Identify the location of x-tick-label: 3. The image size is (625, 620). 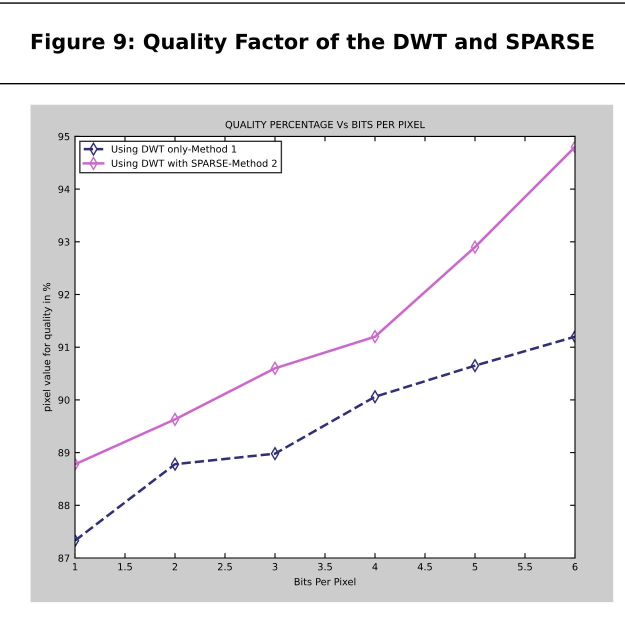
(275, 566).